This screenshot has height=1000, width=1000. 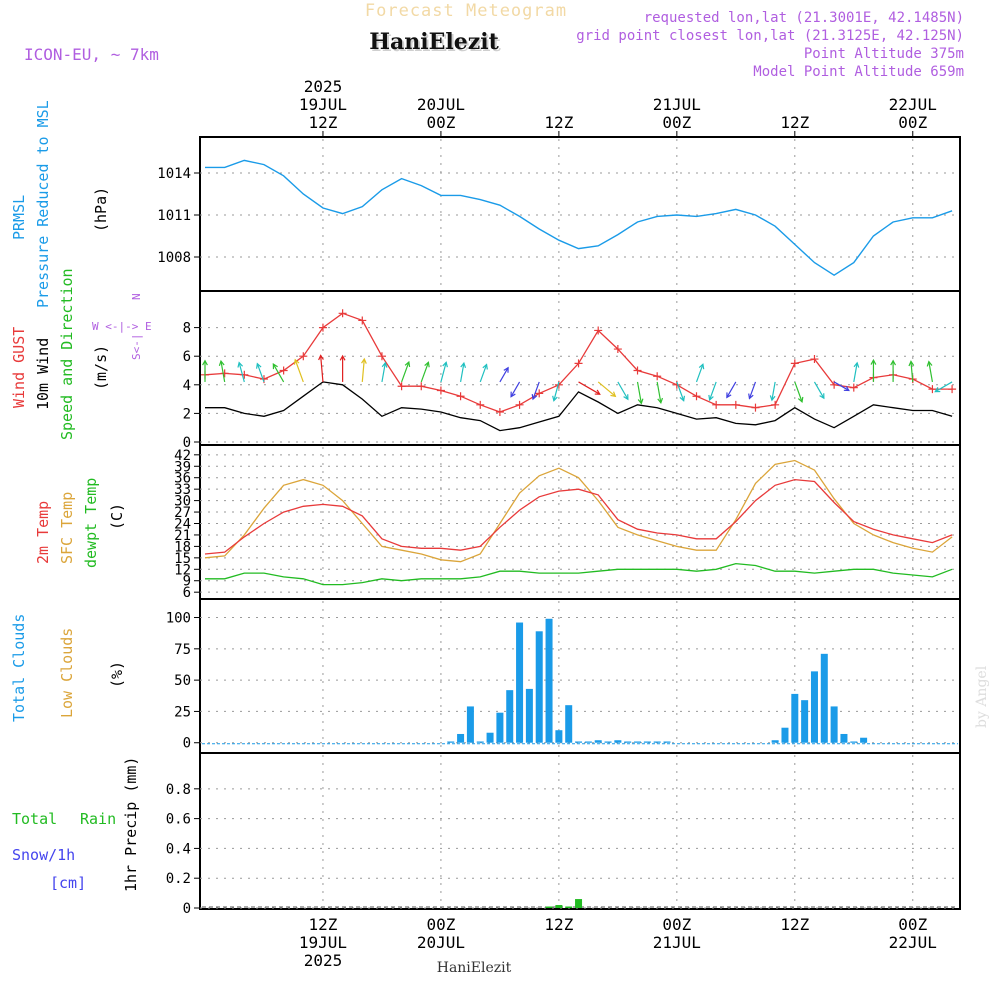 What do you see at coordinates (549, 907) in the screenshot?
I see `precip-bar` at bounding box center [549, 907].